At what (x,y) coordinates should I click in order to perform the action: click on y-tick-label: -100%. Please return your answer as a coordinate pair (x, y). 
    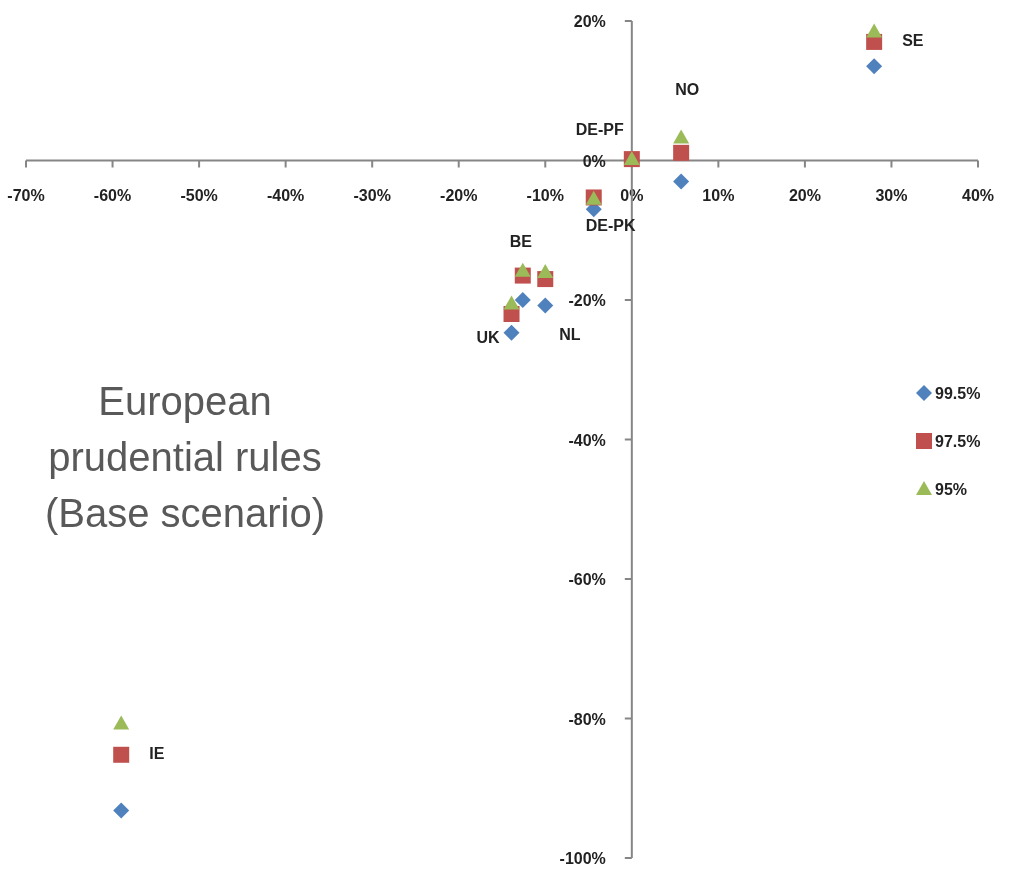
    Looking at the image, I should click on (582, 858).